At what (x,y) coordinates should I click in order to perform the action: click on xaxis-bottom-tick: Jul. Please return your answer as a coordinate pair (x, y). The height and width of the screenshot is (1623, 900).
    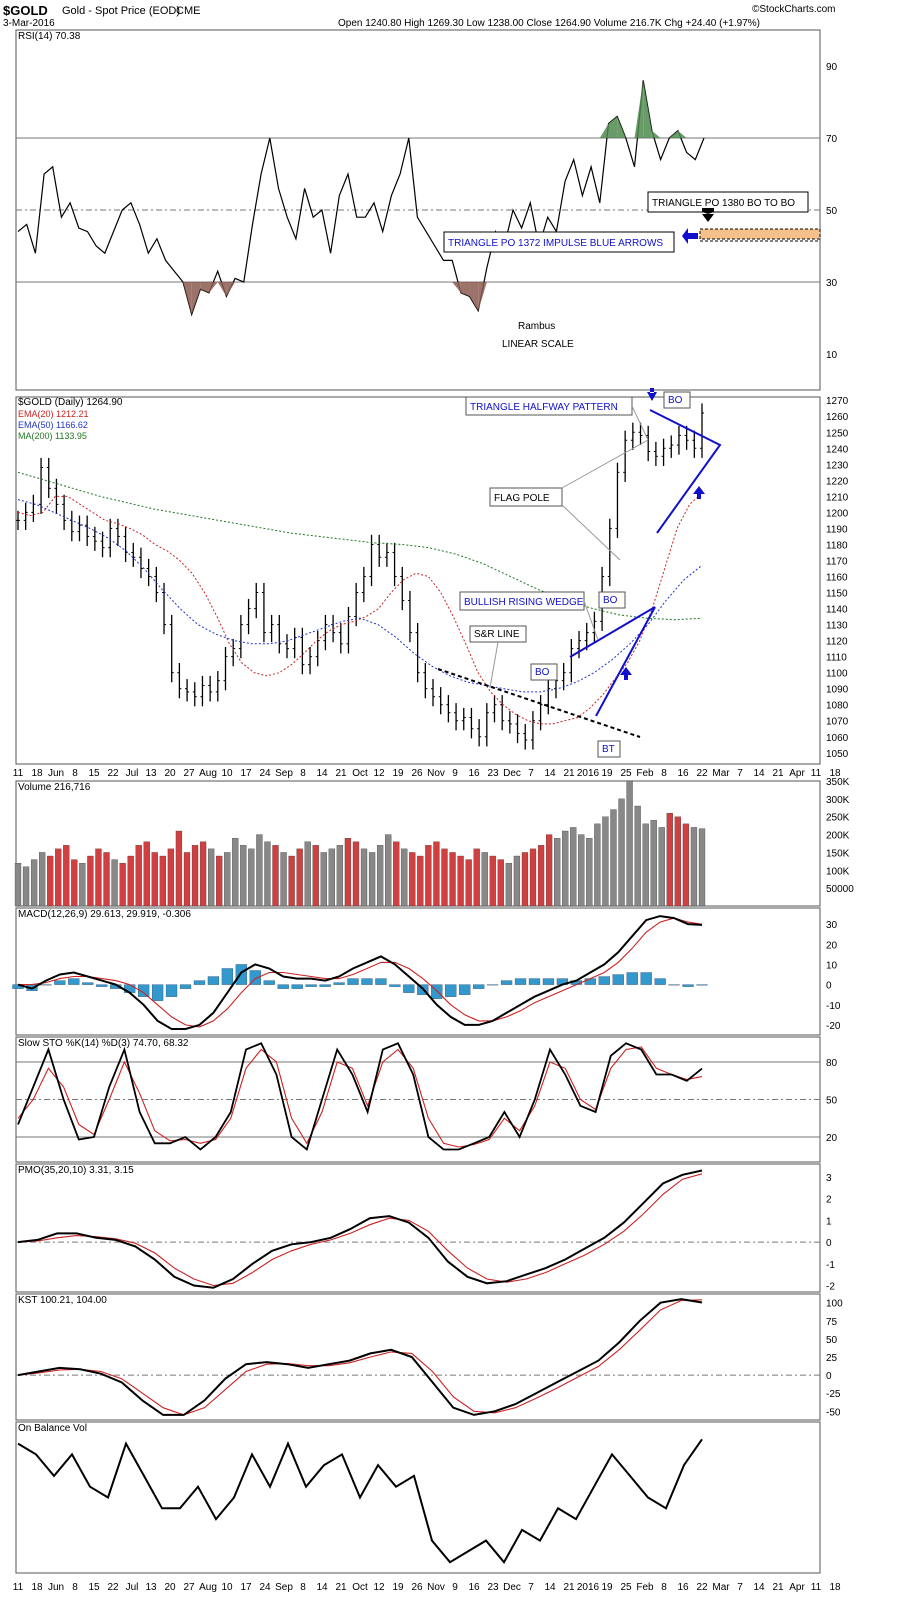
    Looking at the image, I should click on (132, 1587).